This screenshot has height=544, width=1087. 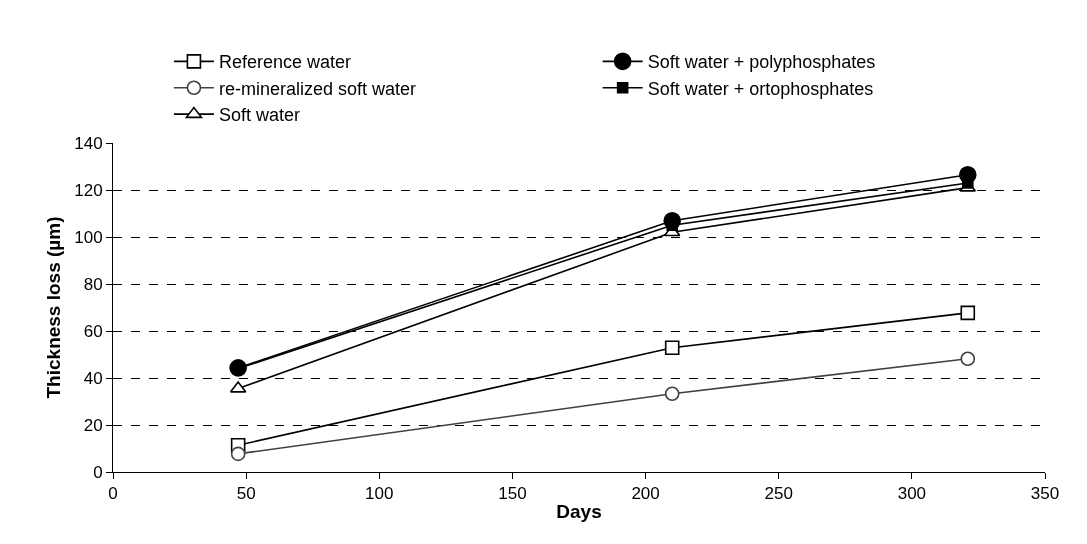 What do you see at coordinates (912, 494) in the screenshot?
I see `x-tick-label: 300` at bounding box center [912, 494].